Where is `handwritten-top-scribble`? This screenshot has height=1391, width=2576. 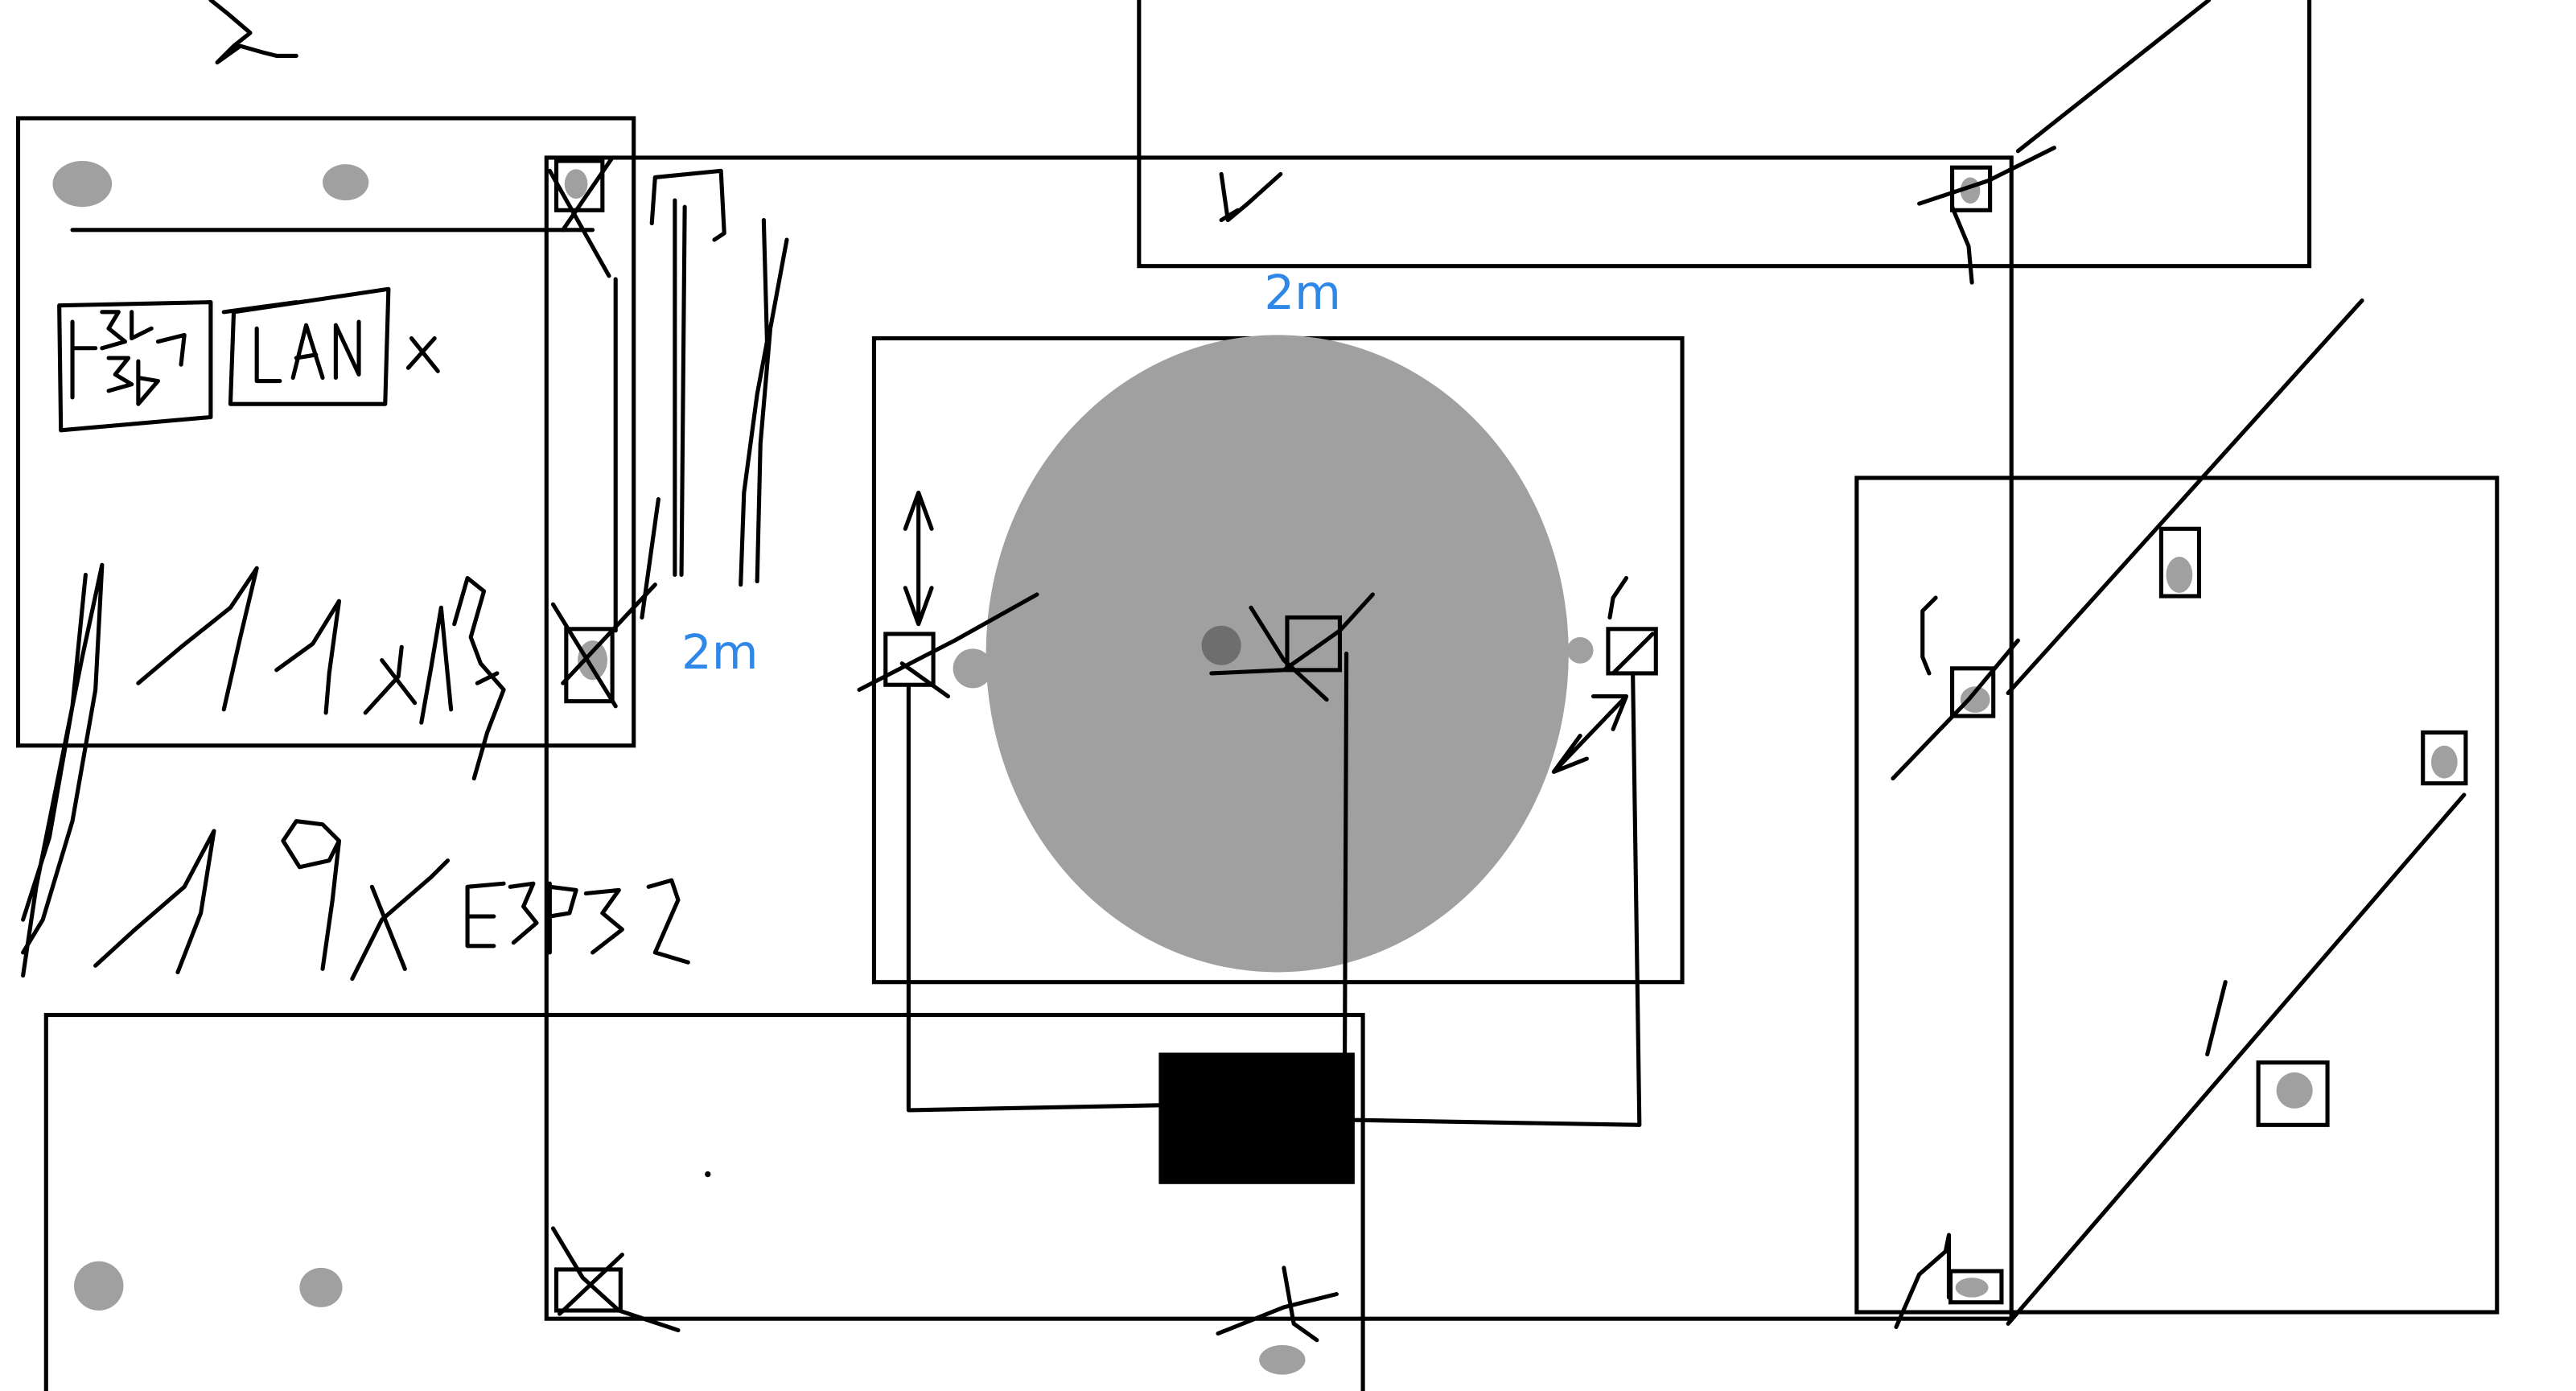 handwritten-top-scribble is located at coordinates (253, 32).